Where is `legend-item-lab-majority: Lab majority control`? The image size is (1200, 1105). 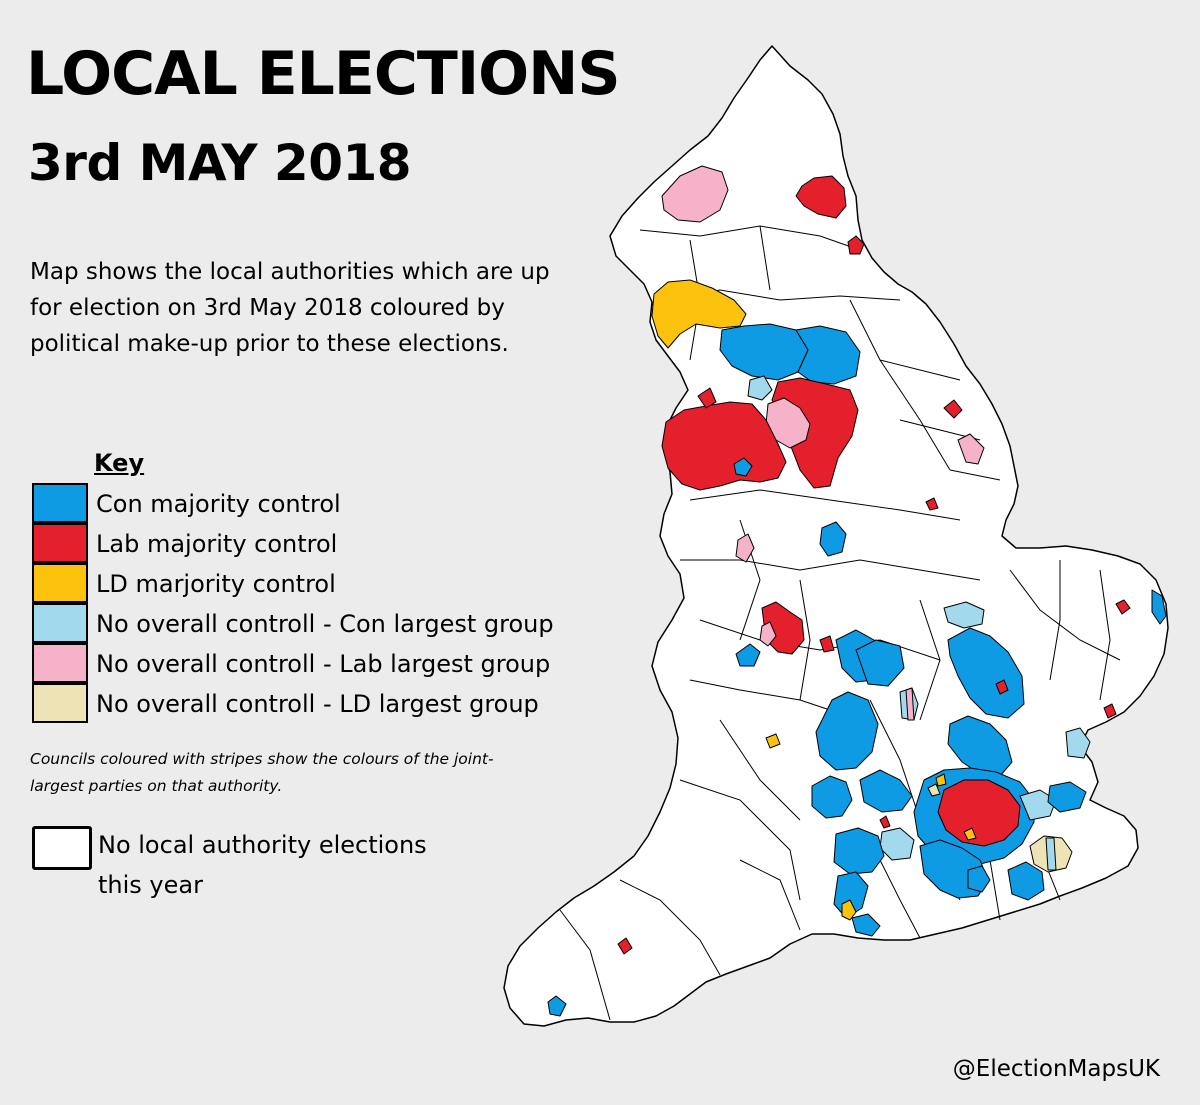 legend-item-lab-majority: Lab majority control is located at coordinates (293, 543).